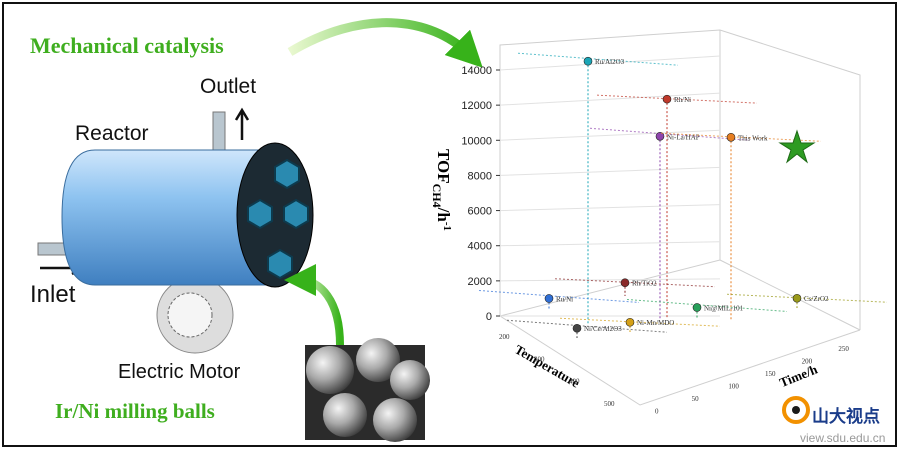 Image resolution: width=900 pixels, height=453 pixels. What do you see at coordinates (112, 133) in the screenshot?
I see `label: Reactor` at bounding box center [112, 133].